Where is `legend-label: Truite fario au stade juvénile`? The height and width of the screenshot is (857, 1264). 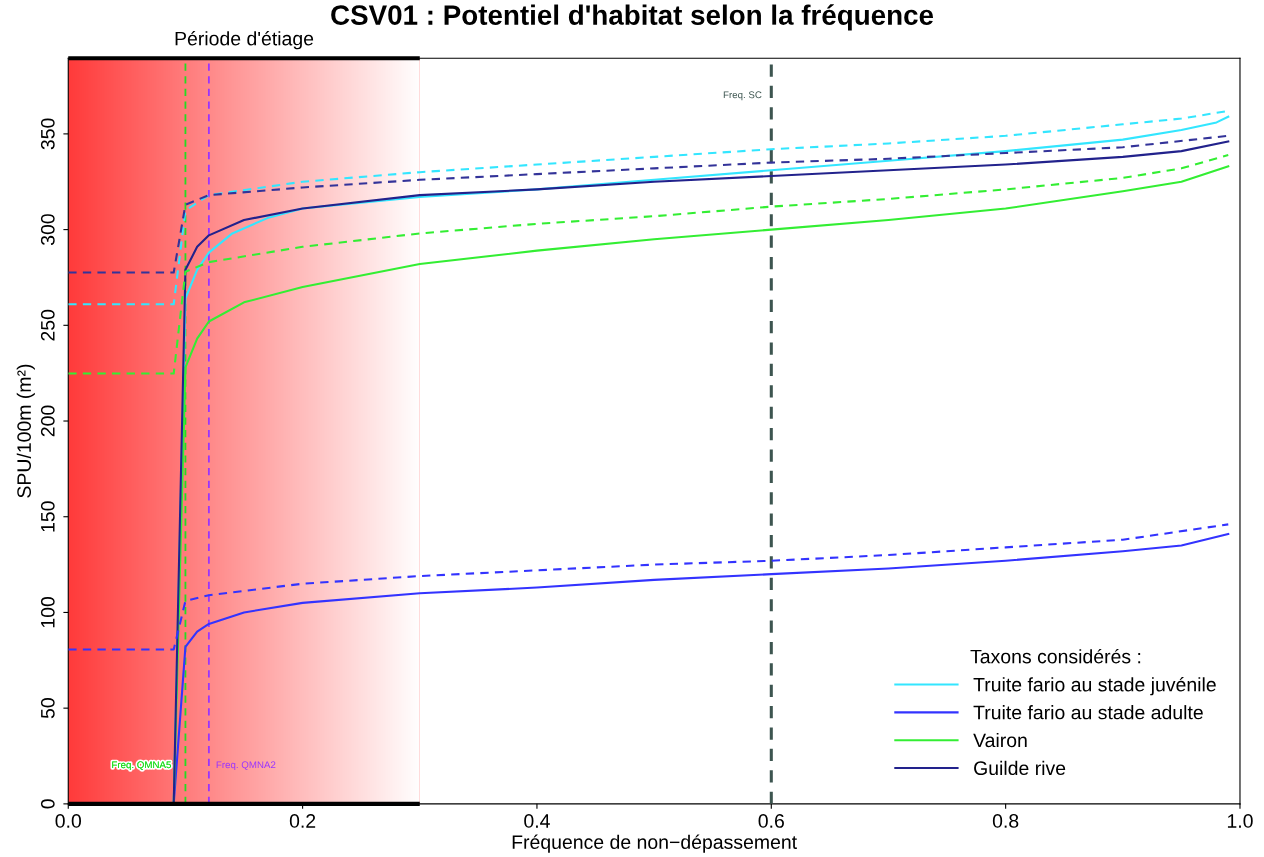
legend-label: Truite fario au stade juvénile is located at coordinates (1094, 686).